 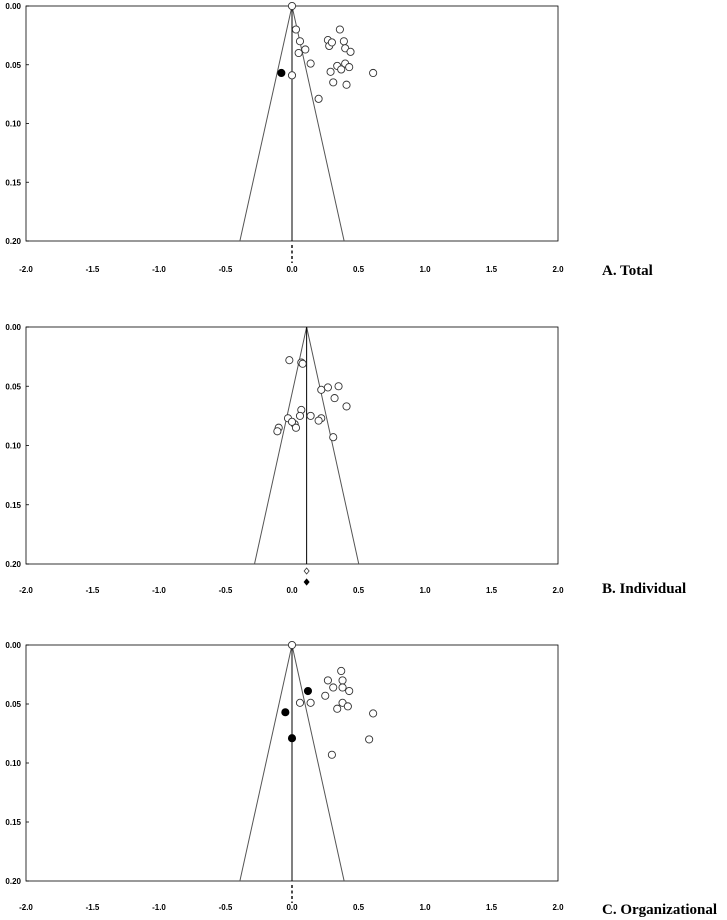 What do you see at coordinates (627, 271) in the screenshot?
I see `panel-title: A. Total` at bounding box center [627, 271].